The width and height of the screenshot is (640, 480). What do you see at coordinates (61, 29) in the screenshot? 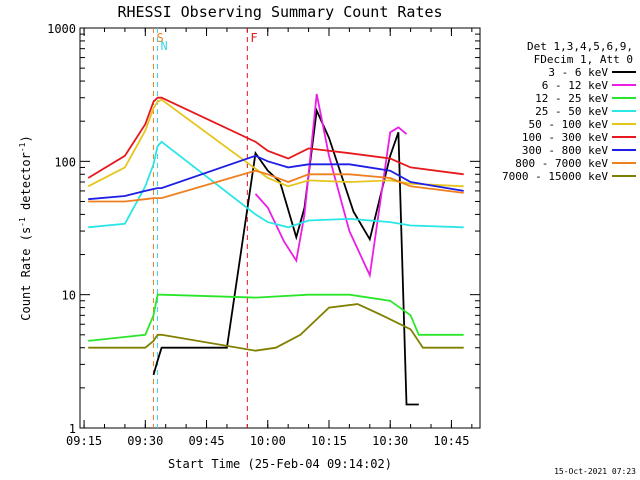
I see `y-tick-label: 1000` at bounding box center [61, 29].